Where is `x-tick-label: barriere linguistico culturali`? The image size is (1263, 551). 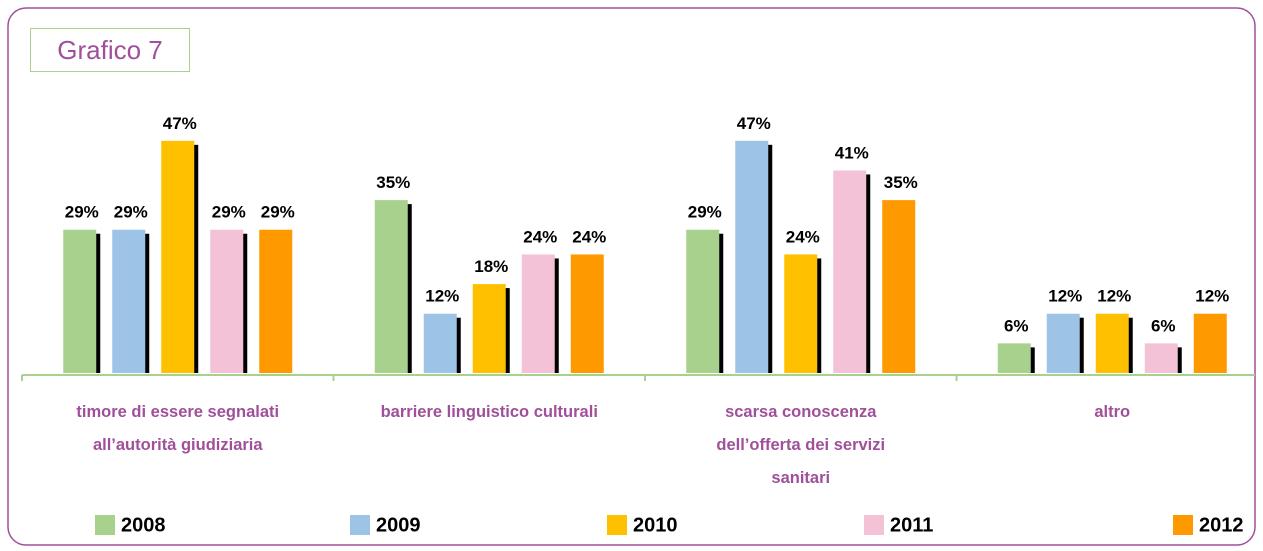 x-tick-label: barriere linguistico culturali is located at coordinates (489, 412).